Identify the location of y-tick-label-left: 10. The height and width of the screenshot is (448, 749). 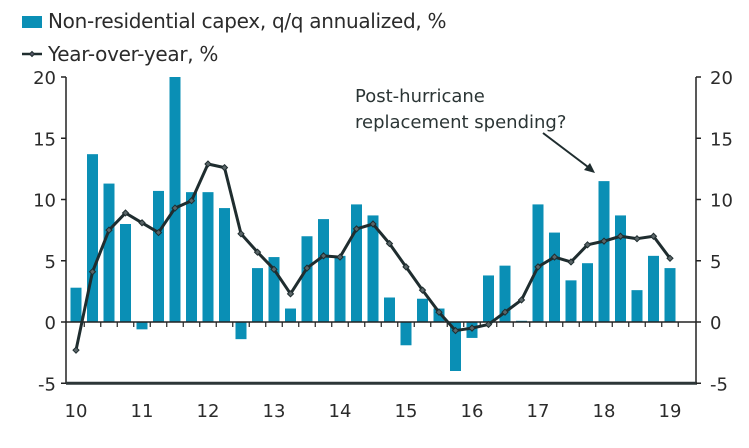
(44, 201).